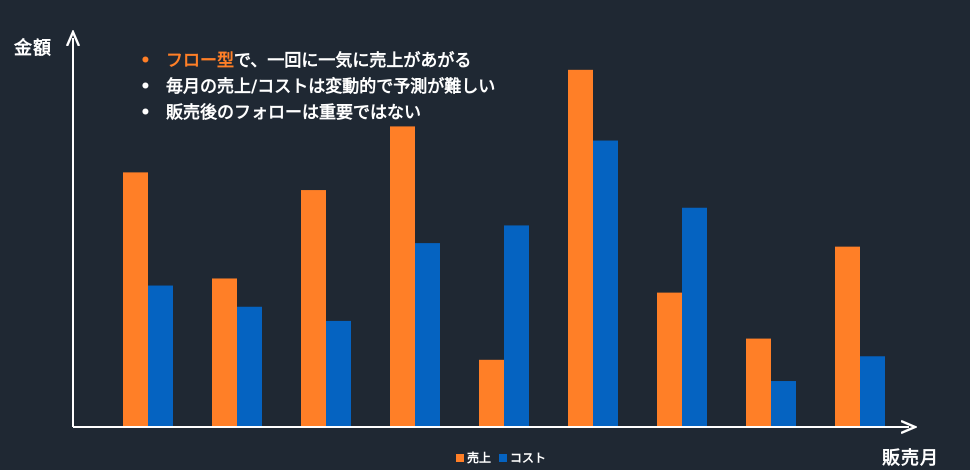 The height and width of the screenshot is (470, 970). What do you see at coordinates (528, 458) in the screenshot?
I see `legend-label-cost: コスト` at bounding box center [528, 458].